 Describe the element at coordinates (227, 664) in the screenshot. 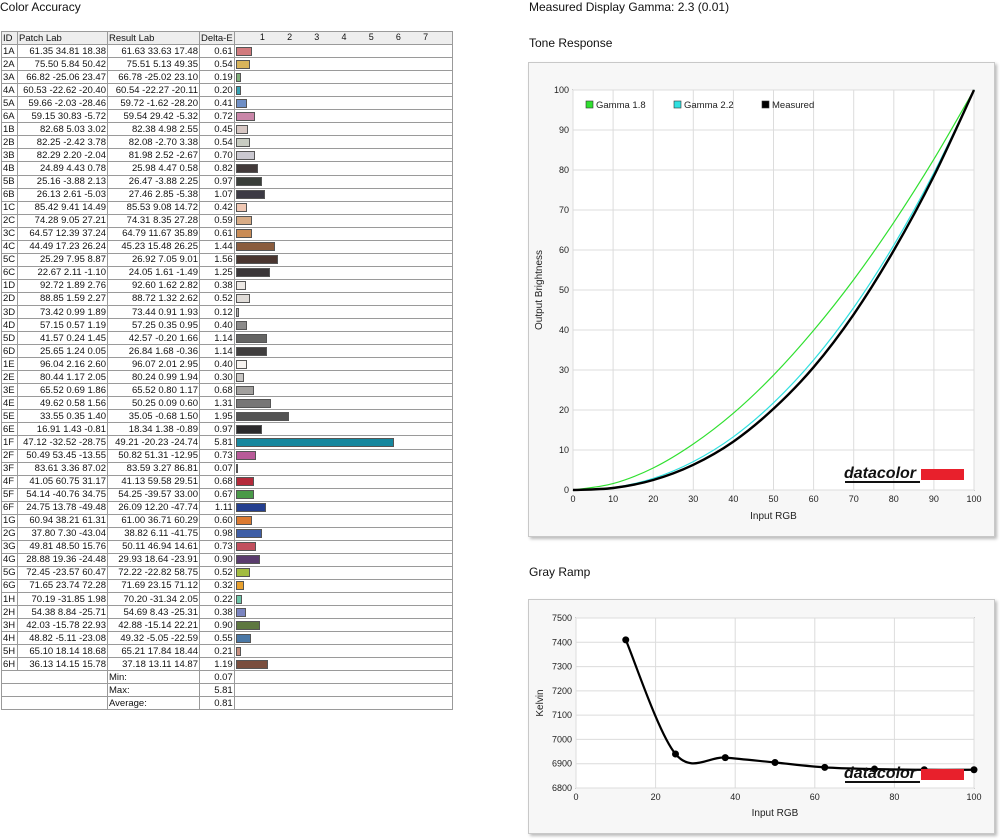

I see `table-row: 6H 36.13 14.15 15.78 37.18 13.11 14.87 1.19` at that location.